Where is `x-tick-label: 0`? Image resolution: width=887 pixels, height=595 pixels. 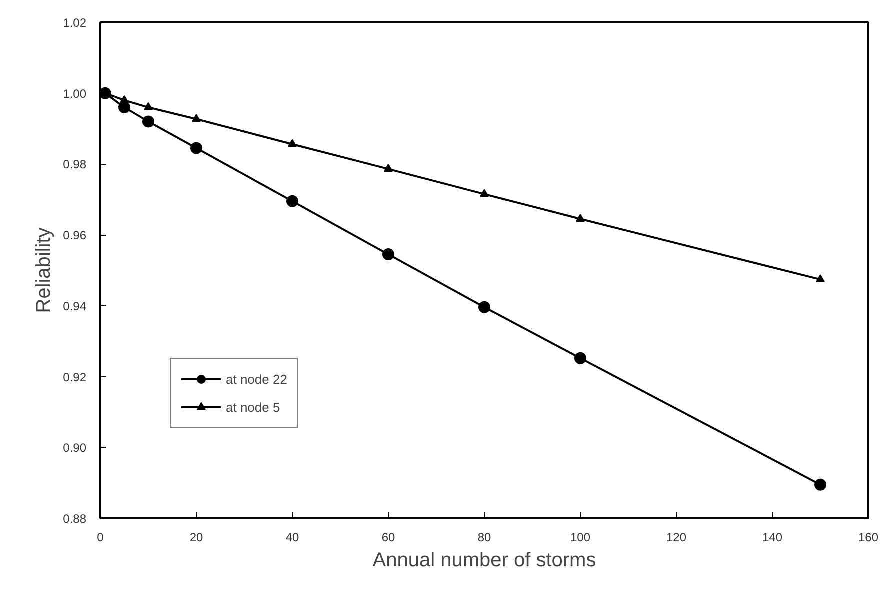 x-tick-label: 0 is located at coordinates (100, 537).